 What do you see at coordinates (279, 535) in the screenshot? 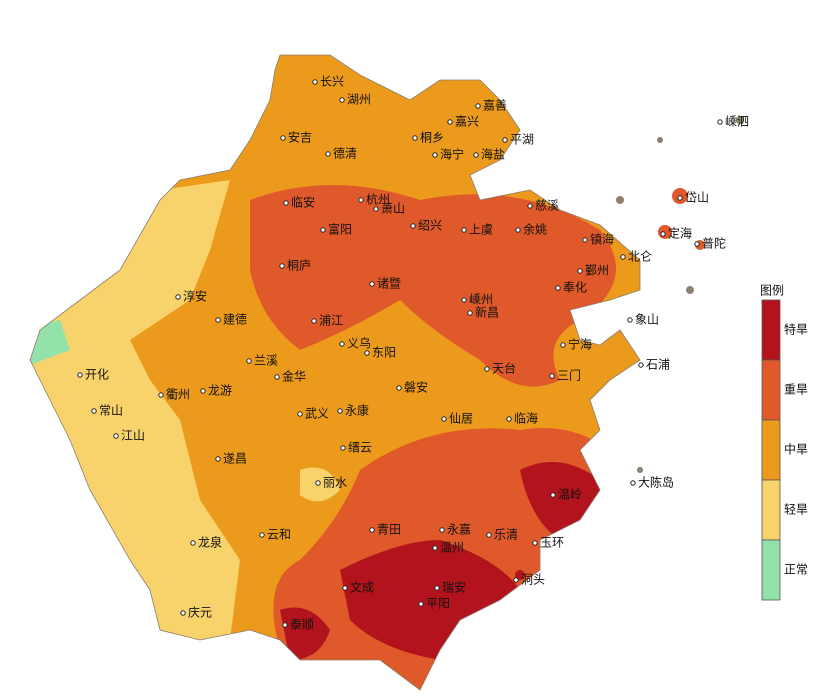
I see `city-label: 云和` at bounding box center [279, 535].